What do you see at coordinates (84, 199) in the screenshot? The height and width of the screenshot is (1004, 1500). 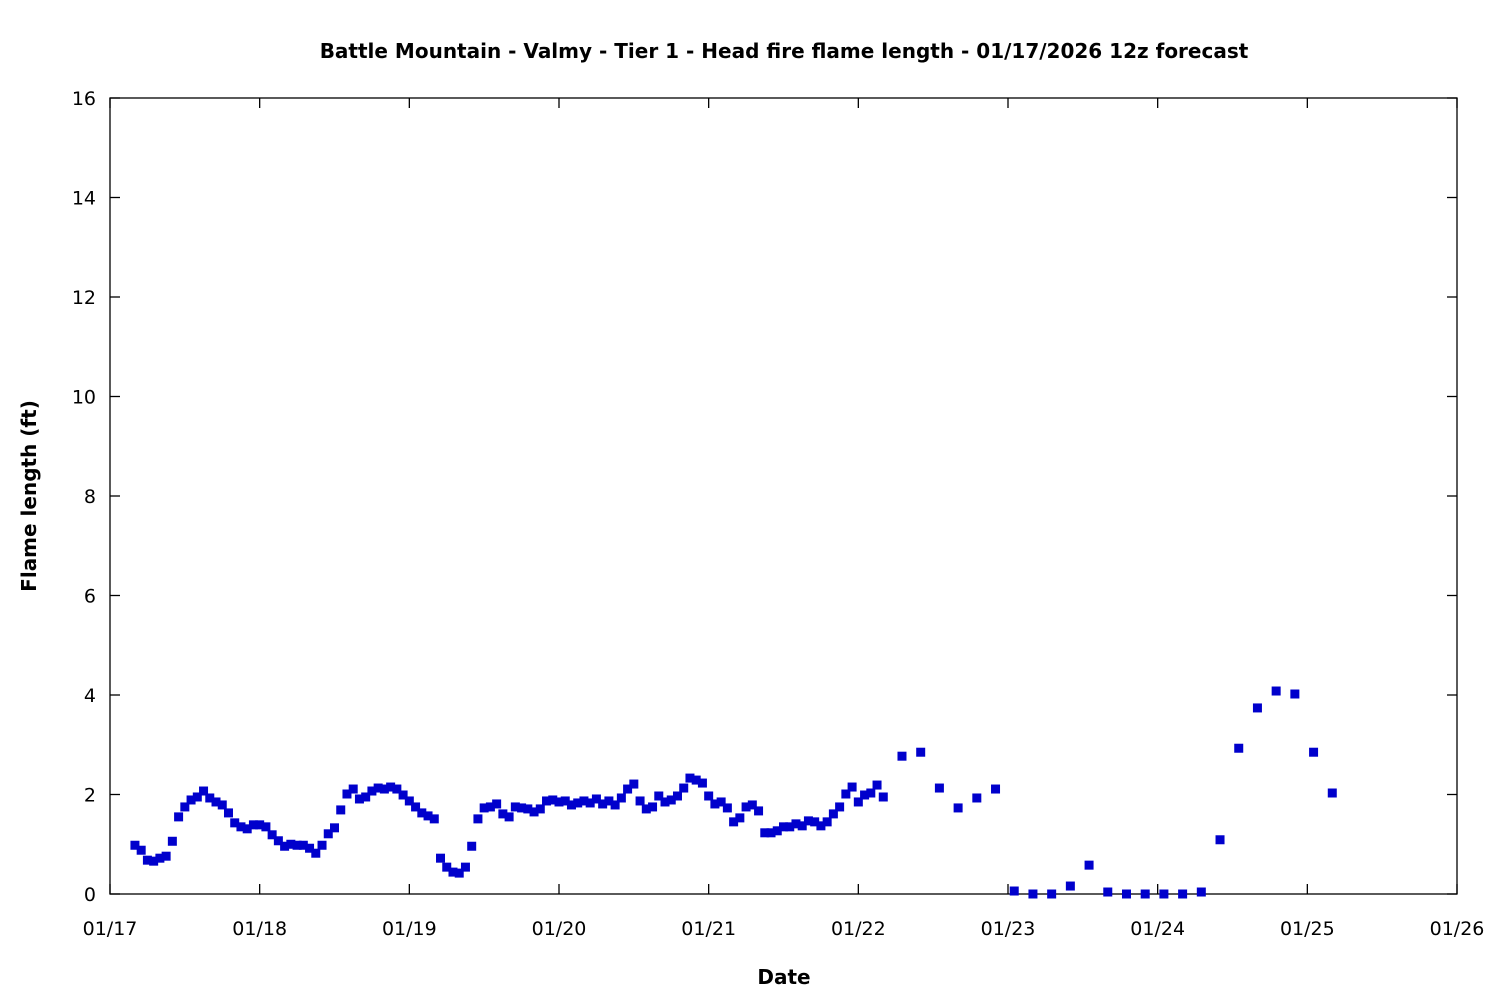 I see `y-tick-label: 14` at bounding box center [84, 199].